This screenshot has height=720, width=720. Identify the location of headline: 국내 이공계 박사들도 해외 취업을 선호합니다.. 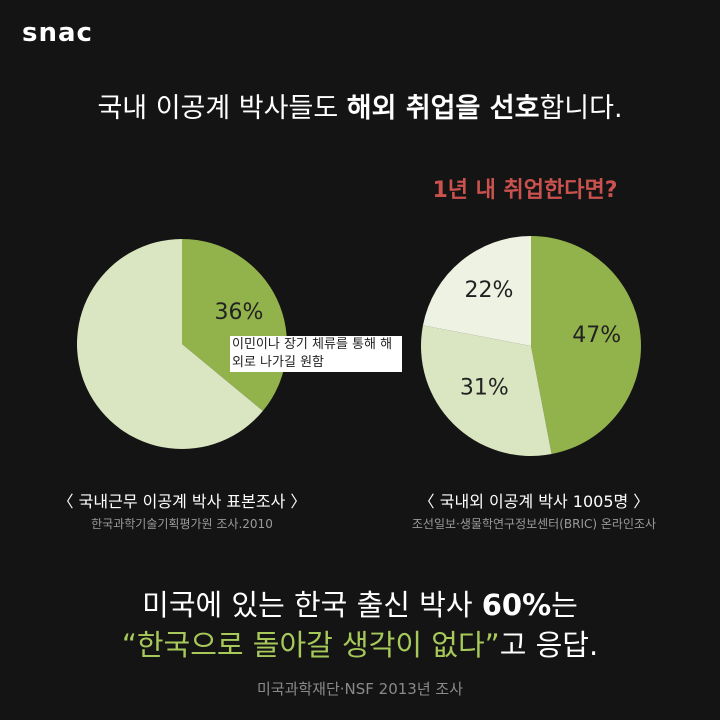
(360, 105).